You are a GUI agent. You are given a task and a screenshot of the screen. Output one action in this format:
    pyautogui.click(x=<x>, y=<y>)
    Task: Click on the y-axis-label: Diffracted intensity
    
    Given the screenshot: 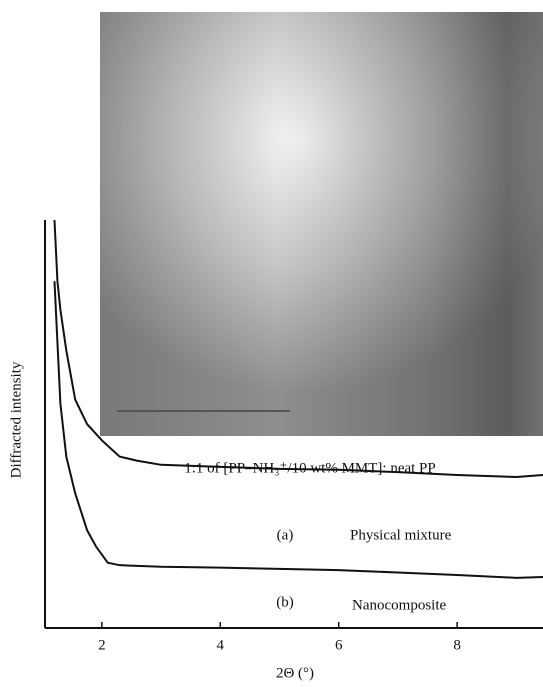 What is the action you would take?
    pyautogui.click(x=16, y=419)
    